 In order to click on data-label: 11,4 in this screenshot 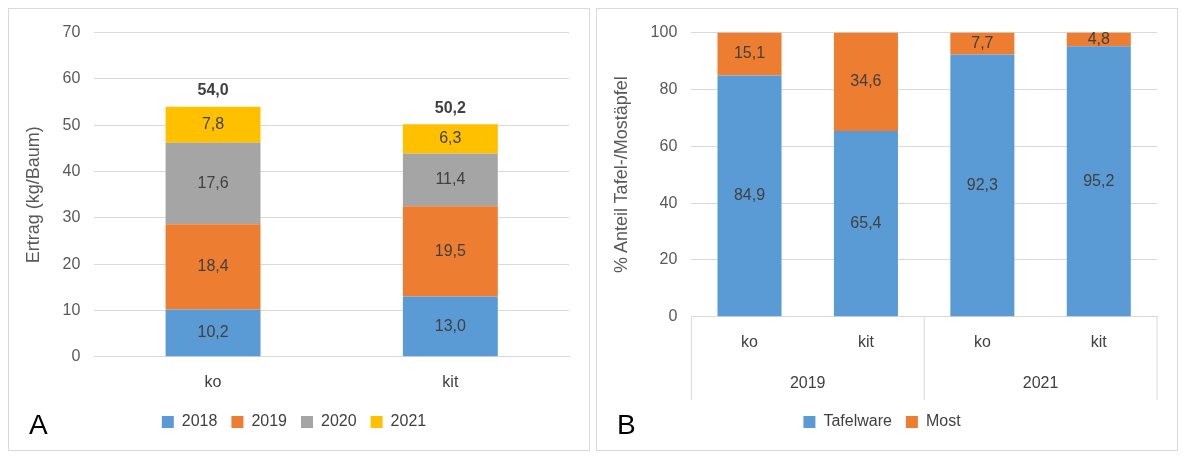, I will do `click(450, 179)`.